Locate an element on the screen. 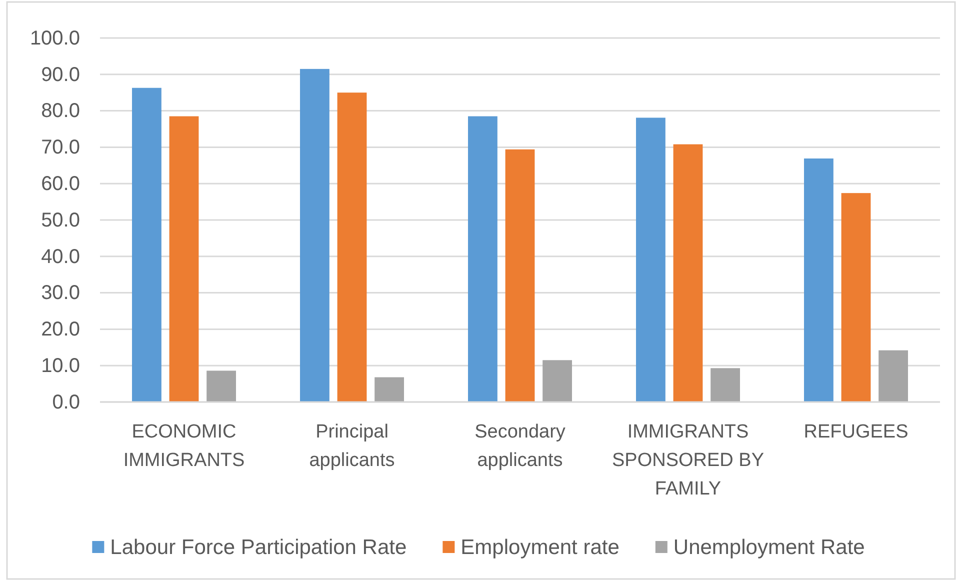  y-tick-label: 30.0 is located at coordinates (60, 293).